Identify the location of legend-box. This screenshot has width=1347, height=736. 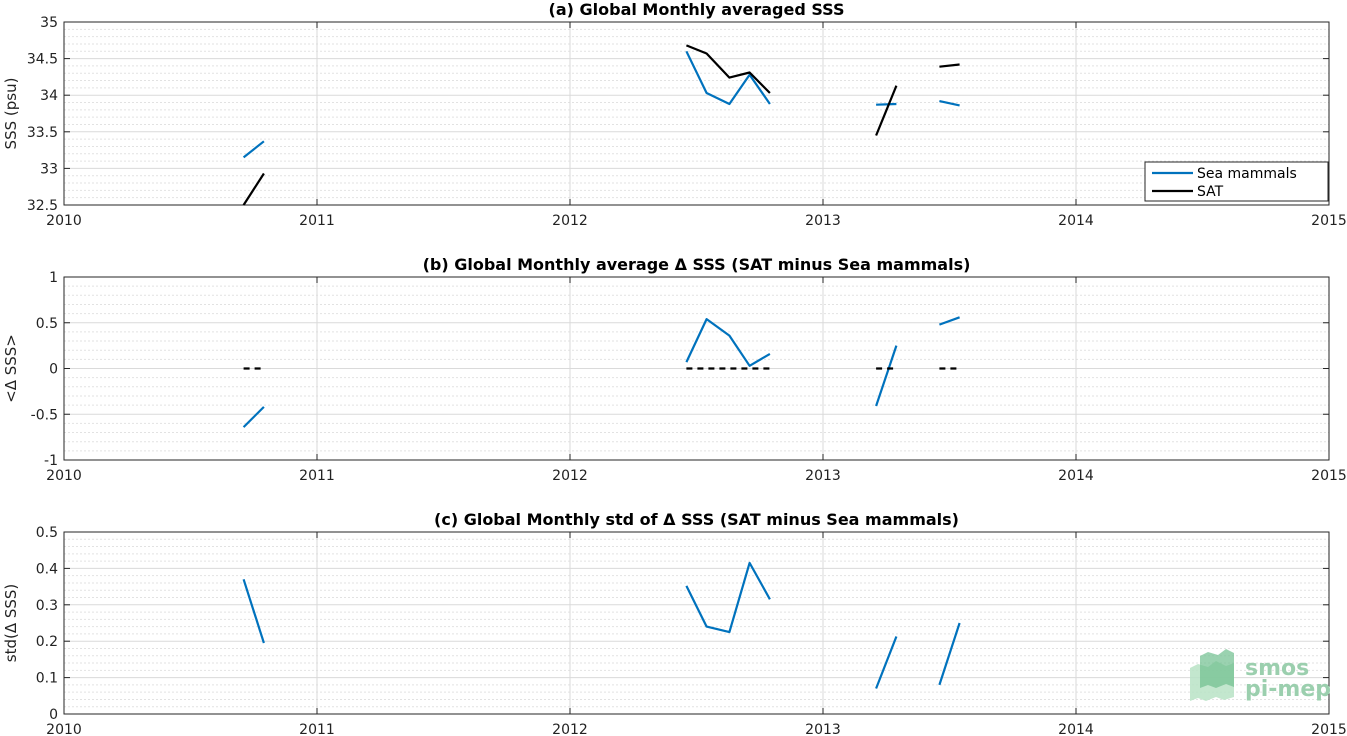
(1236, 181).